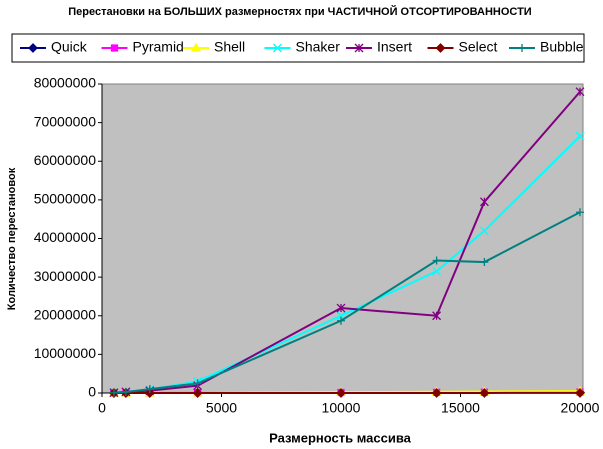 The width and height of the screenshot is (603, 449). Describe the element at coordinates (69, 47) in the screenshot. I see `legend-label: Quick` at that location.